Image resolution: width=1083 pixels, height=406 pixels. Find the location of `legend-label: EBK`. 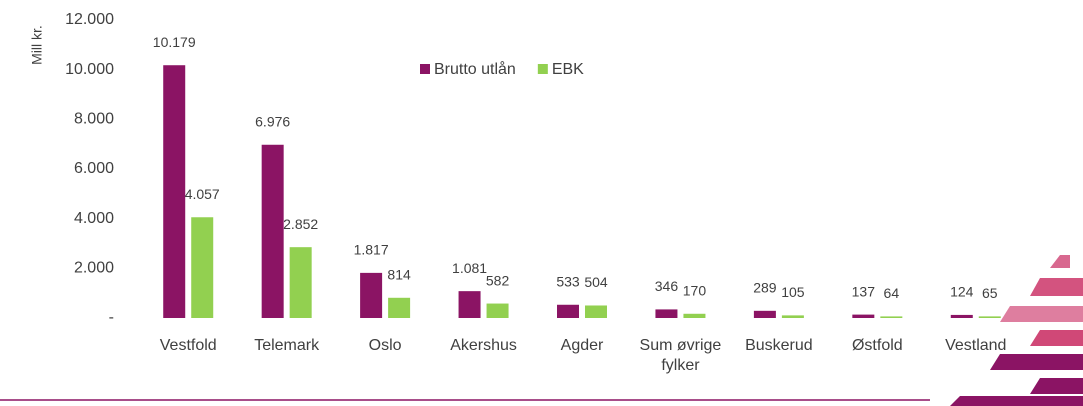

legend-label: EBK is located at coordinates (568, 69).